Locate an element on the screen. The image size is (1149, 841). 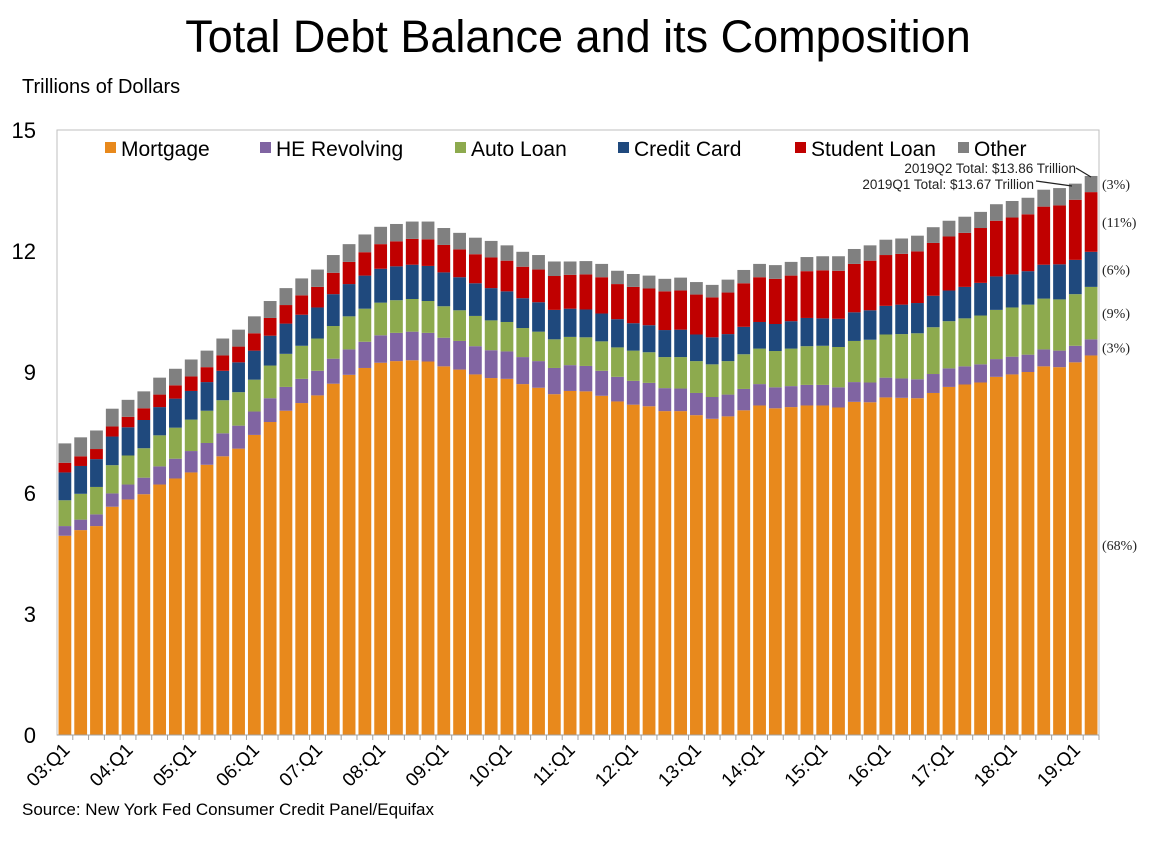
legend-label: HE Revolving is located at coordinates (339, 149).